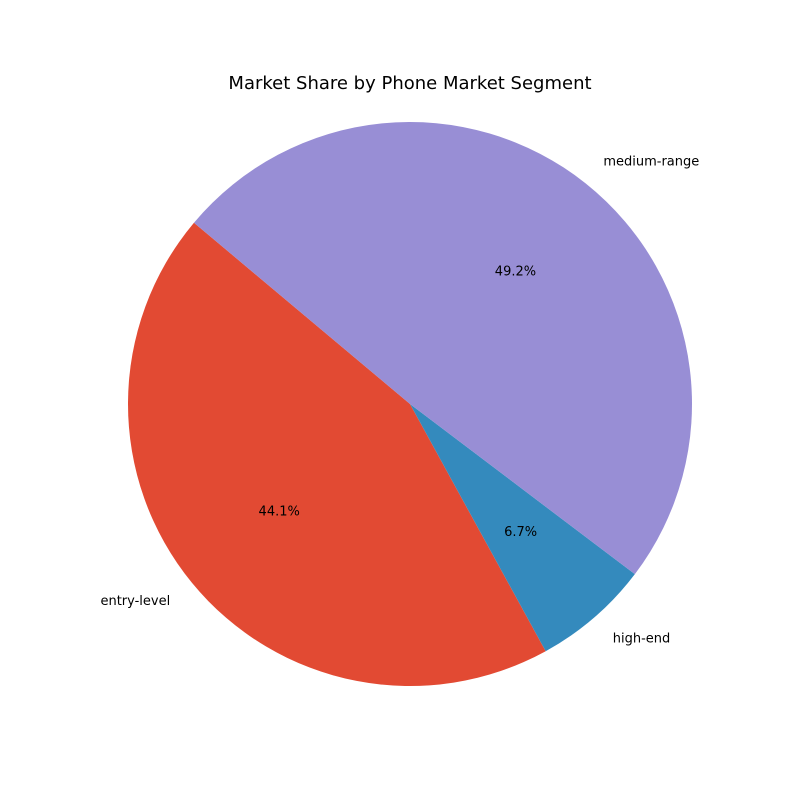  I want to click on slice-label-medium-range: medium-range, so click(651, 161).